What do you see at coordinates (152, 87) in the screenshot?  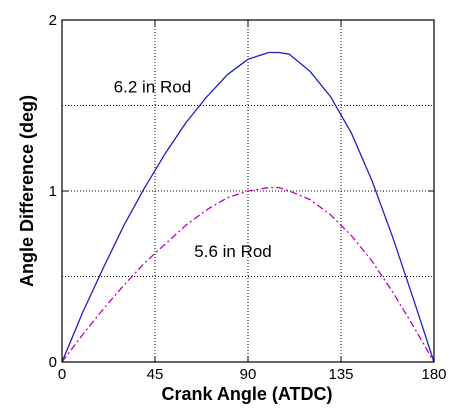 I see `annotation-0: 6.2 in Rod` at bounding box center [152, 87].